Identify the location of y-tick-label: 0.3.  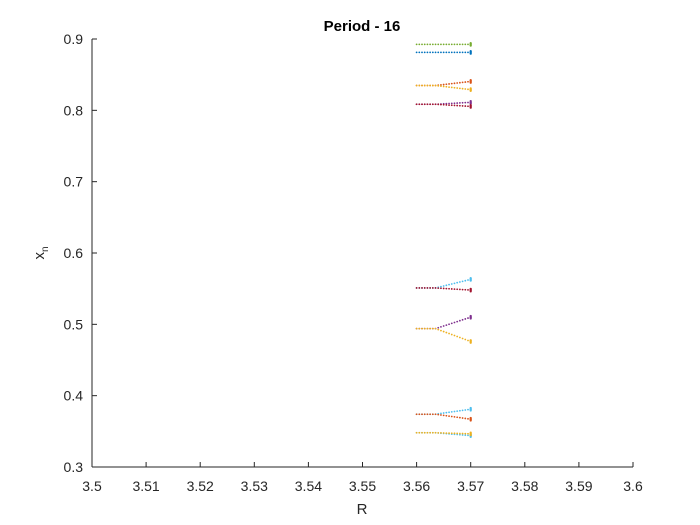
(74, 467).